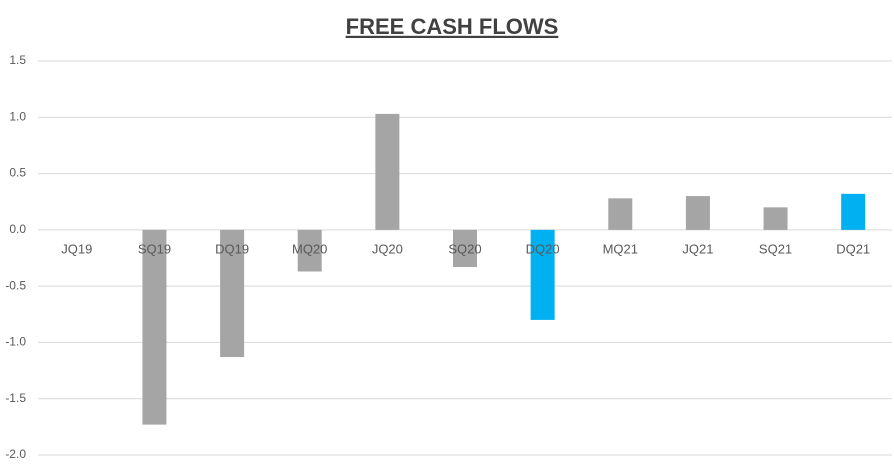  I want to click on x-tick-label: SQ21, so click(775, 248).